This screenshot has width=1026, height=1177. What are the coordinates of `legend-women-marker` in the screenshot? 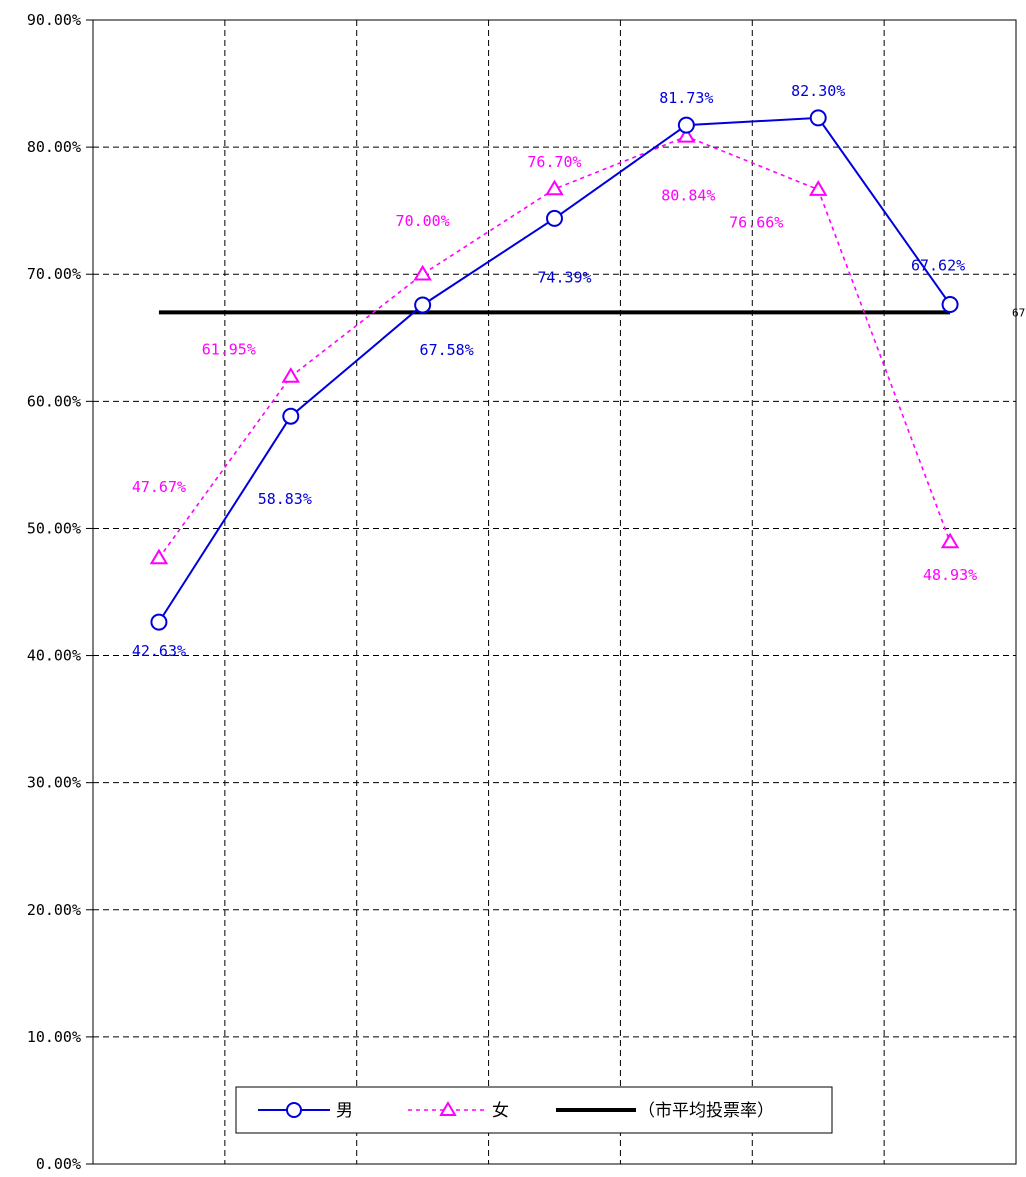 It's located at (448, 1108).